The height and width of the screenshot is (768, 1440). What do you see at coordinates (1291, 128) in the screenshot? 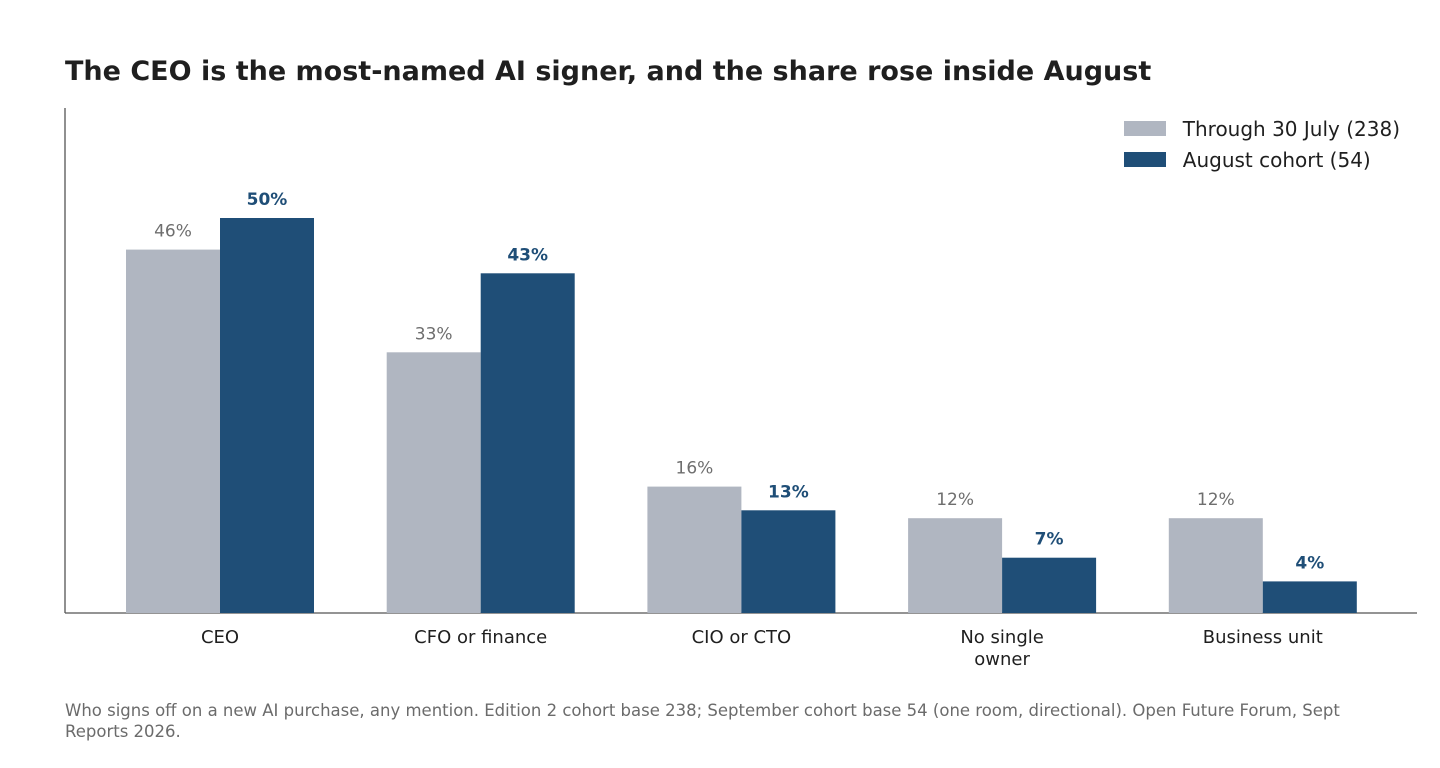
I see `legend-label-through-july: Through 30 July (238)` at bounding box center [1291, 128].